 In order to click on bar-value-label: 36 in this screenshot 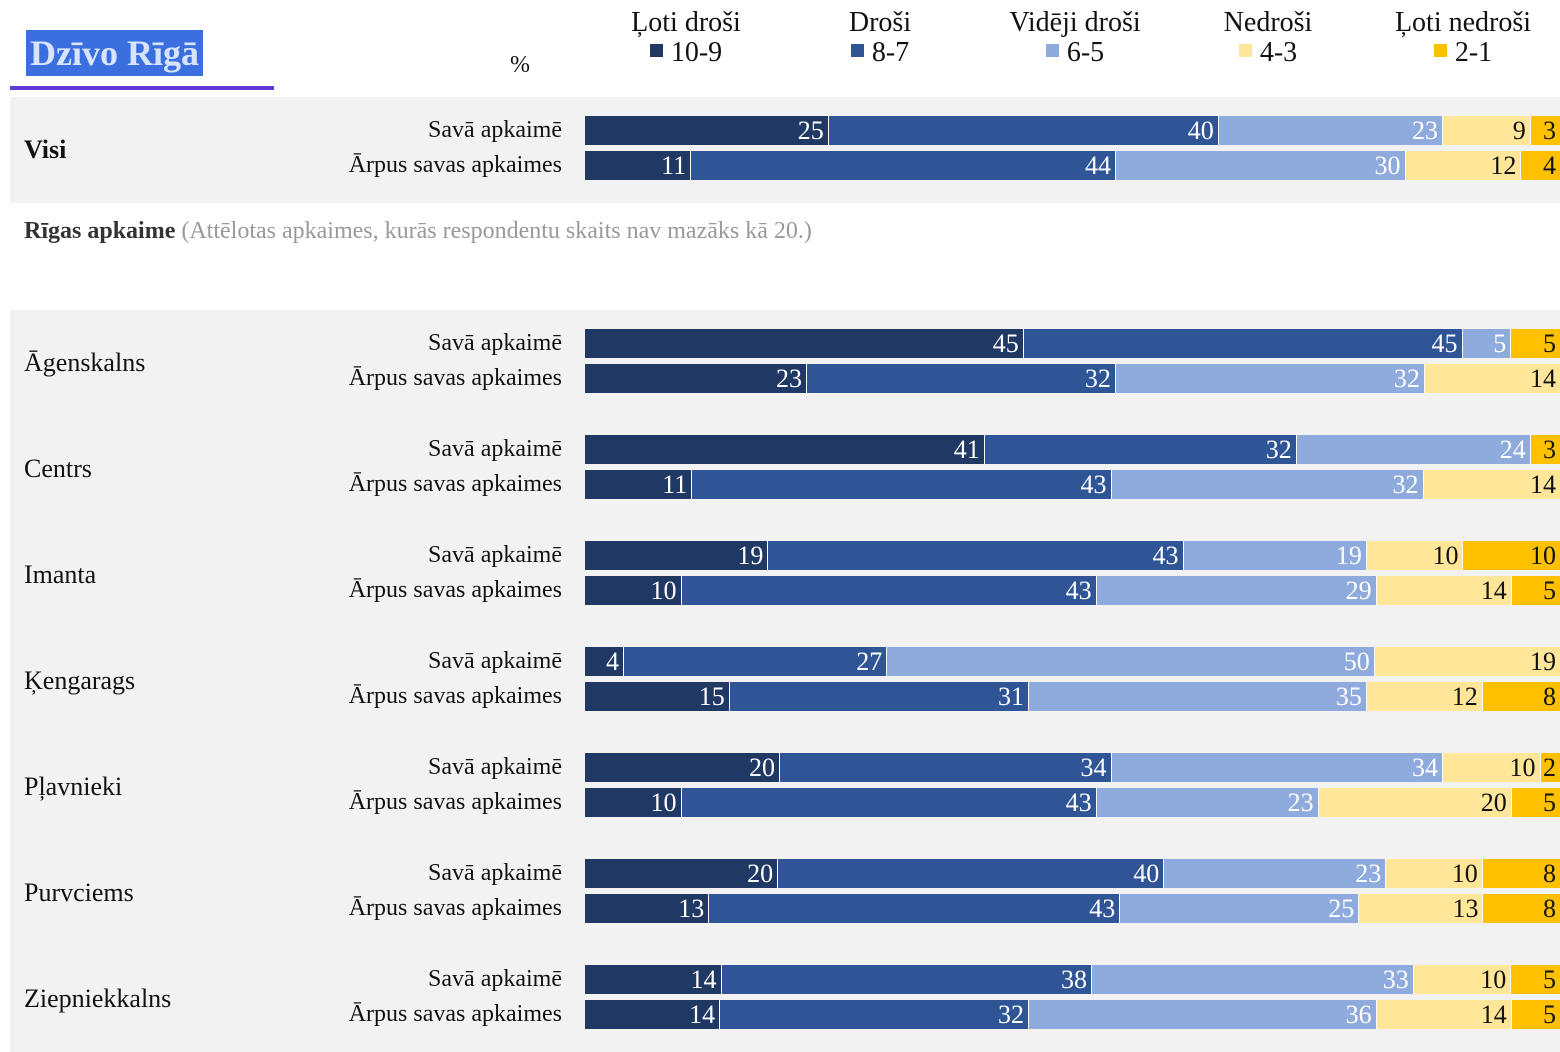, I will do `click(1359, 1015)`.